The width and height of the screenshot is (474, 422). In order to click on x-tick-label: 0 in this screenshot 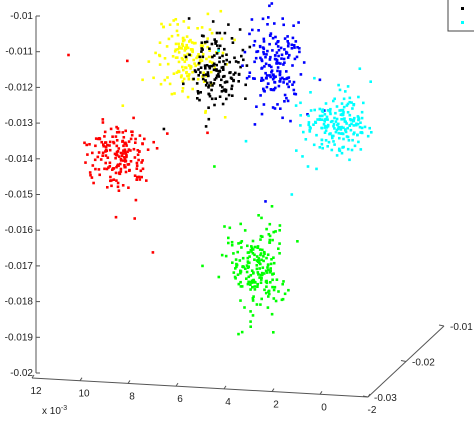, I will do `click(324, 407)`.